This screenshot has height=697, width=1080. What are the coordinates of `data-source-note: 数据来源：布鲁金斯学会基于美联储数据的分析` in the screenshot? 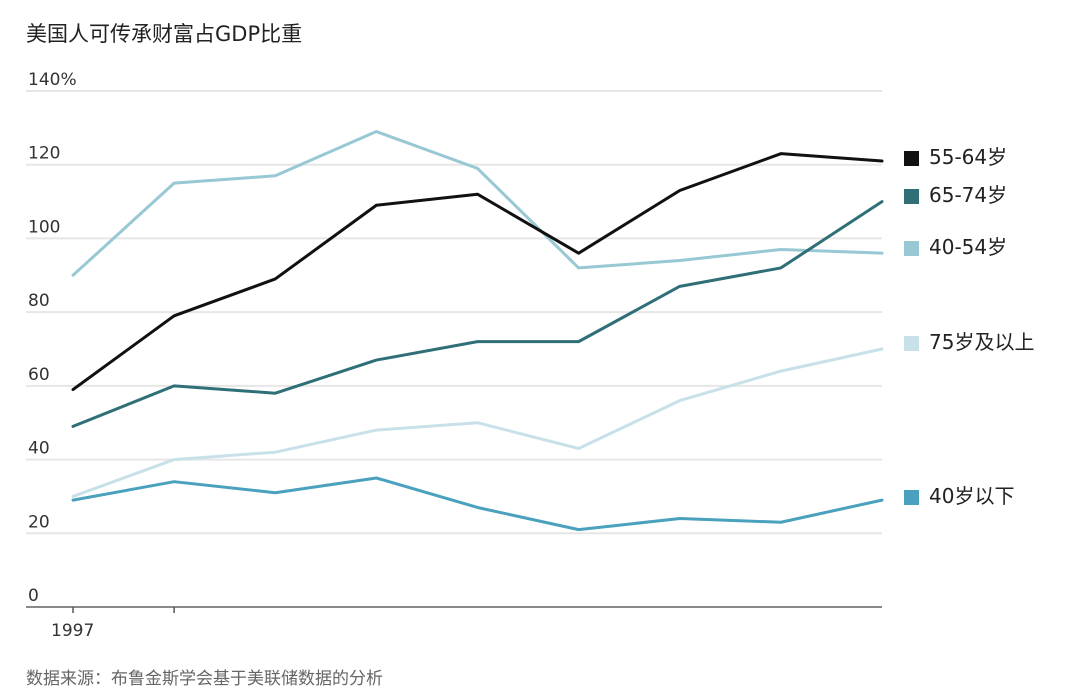 It's located at (204, 679).